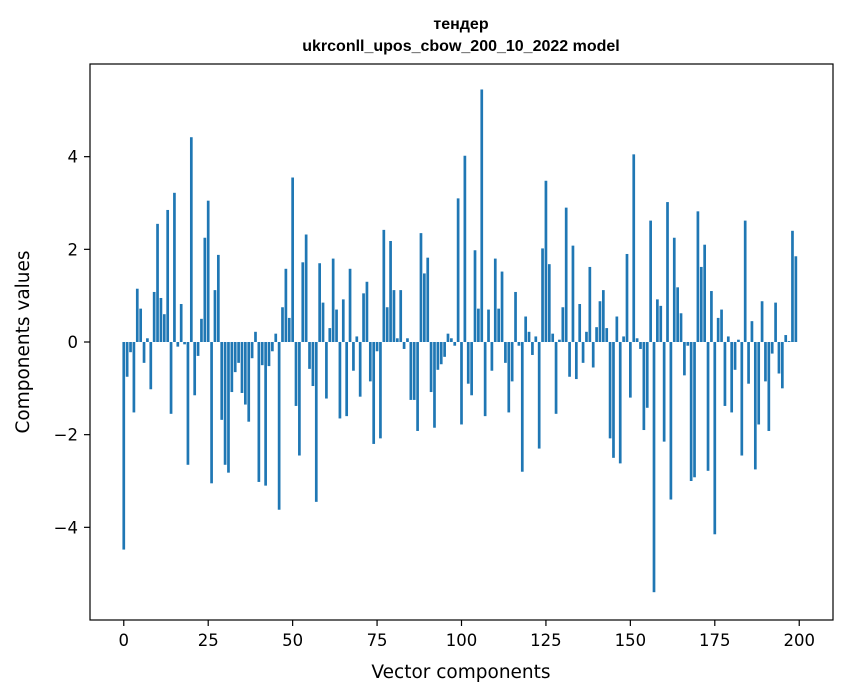  Describe the element at coordinates (72, 342) in the screenshot. I see `y-axis-ticks: −4 −2 0 2 4` at that location.